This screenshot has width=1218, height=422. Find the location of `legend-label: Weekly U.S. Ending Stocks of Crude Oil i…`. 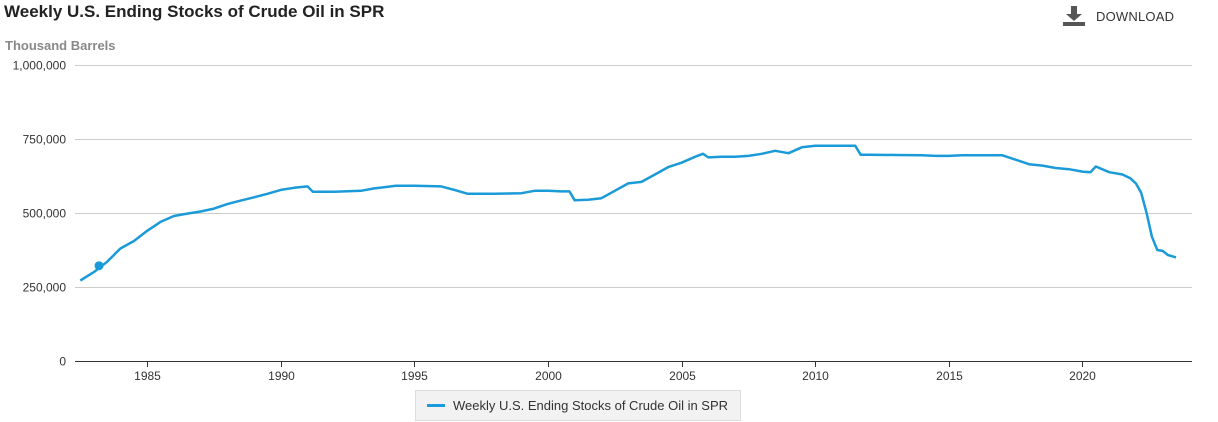

legend-label: Weekly U.S. Ending Stocks of Crude Oil i… is located at coordinates (591, 405).